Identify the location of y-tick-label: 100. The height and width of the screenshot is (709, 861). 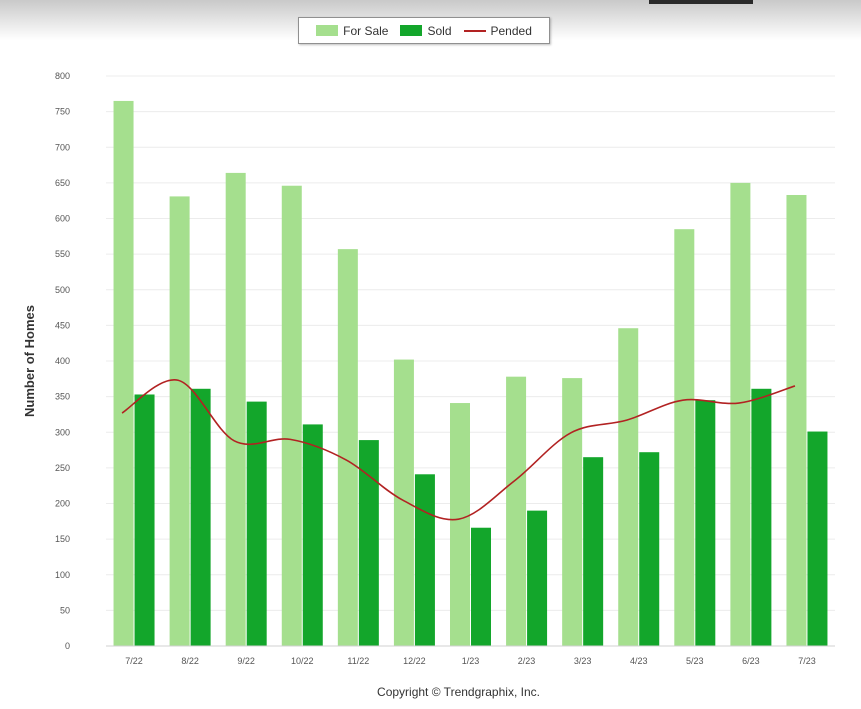
(62, 575).